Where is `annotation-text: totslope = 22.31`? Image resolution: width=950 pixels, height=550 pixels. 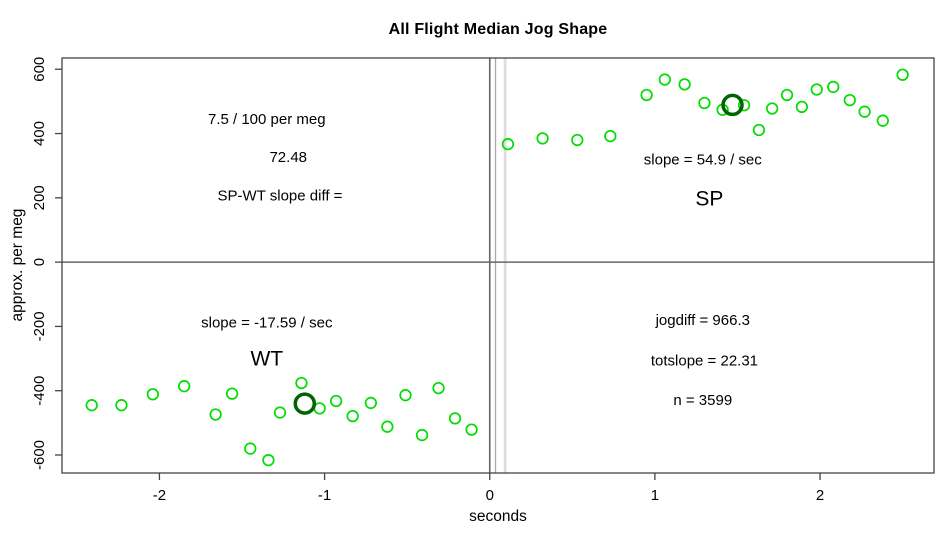 annotation-text: totslope = 22.31 is located at coordinates (704, 360).